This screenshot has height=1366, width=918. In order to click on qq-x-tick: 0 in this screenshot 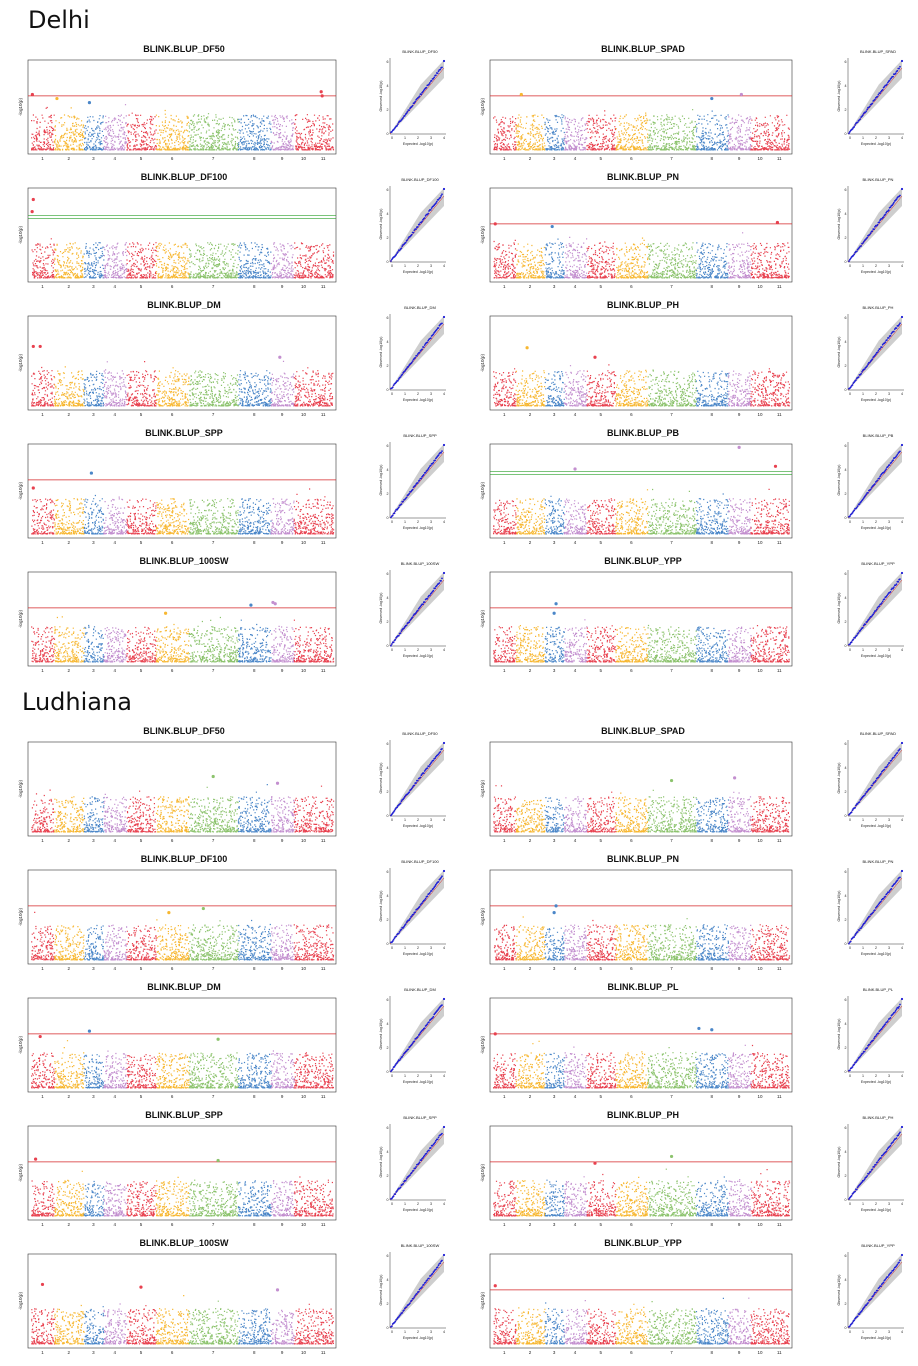, I will do `click(392, 1076)`.